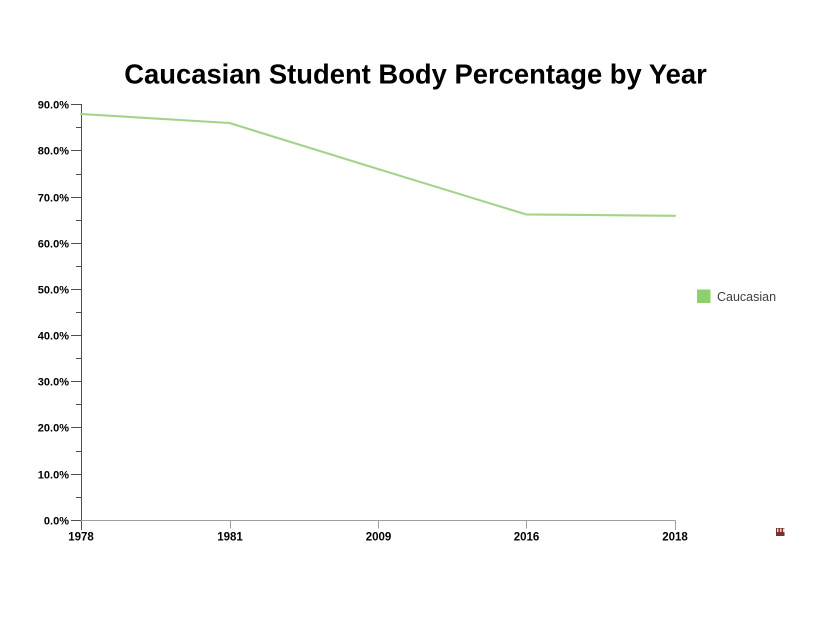  What do you see at coordinates (53, 152) in the screenshot?
I see `svg-text: 80.0%` at bounding box center [53, 152].